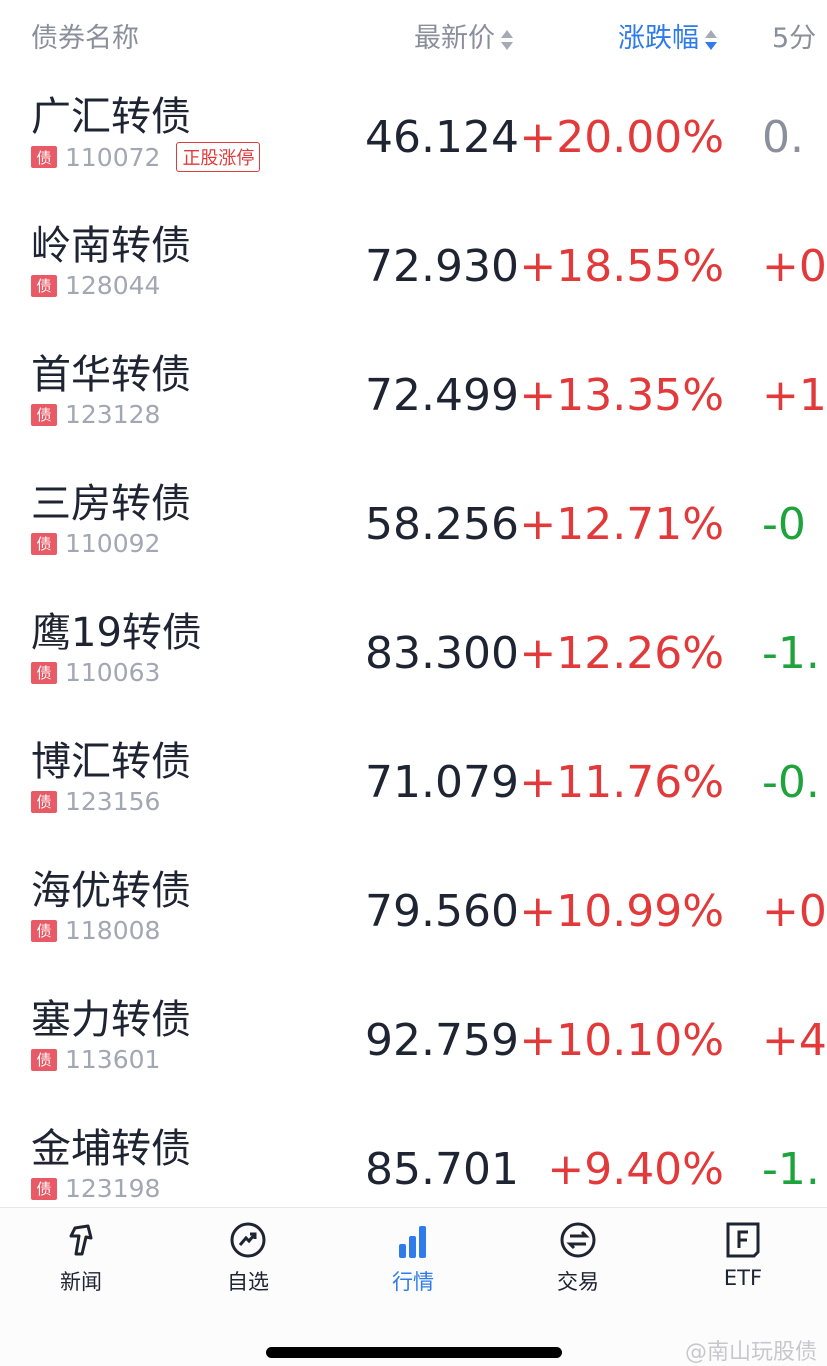  Describe the element at coordinates (113, 1059) in the screenshot. I see `bond-code: 113601` at that location.